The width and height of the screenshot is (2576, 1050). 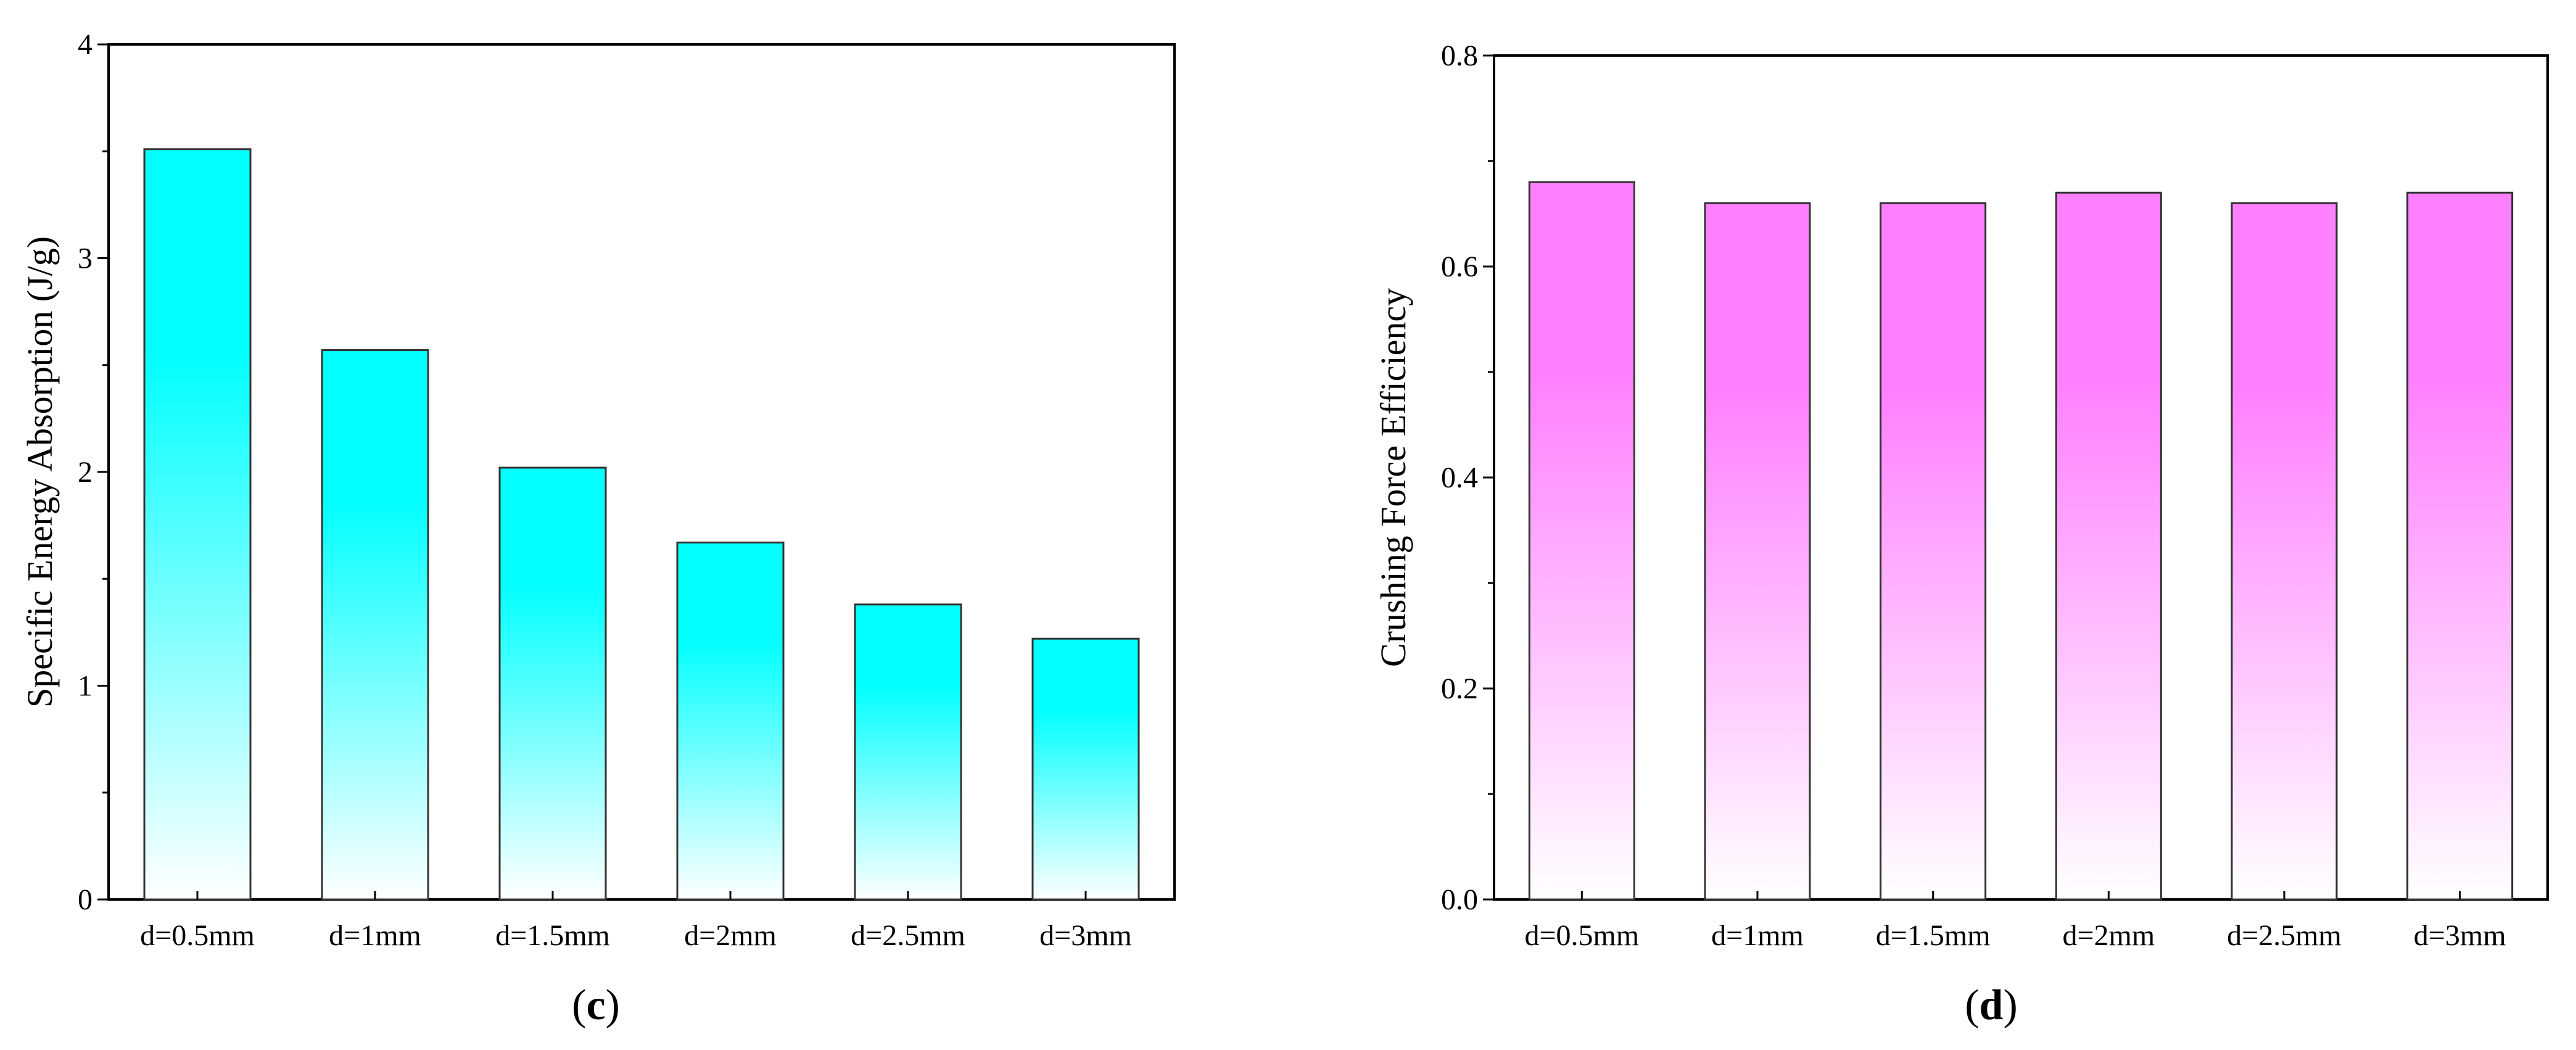 I want to click on y-axis-ticks: 0 1 2 3 4, so click(x=93, y=472).